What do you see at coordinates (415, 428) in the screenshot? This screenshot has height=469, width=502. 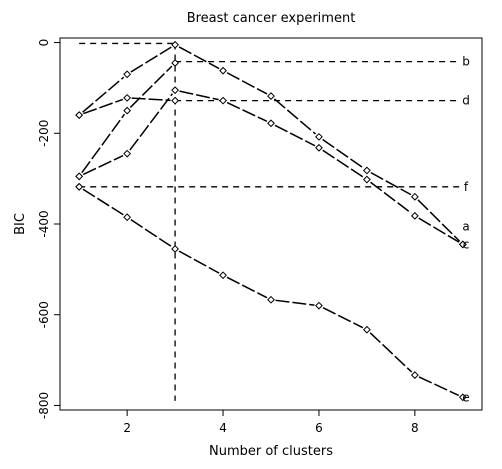 I see `x-tick-label: 8` at bounding box center [415, 428].